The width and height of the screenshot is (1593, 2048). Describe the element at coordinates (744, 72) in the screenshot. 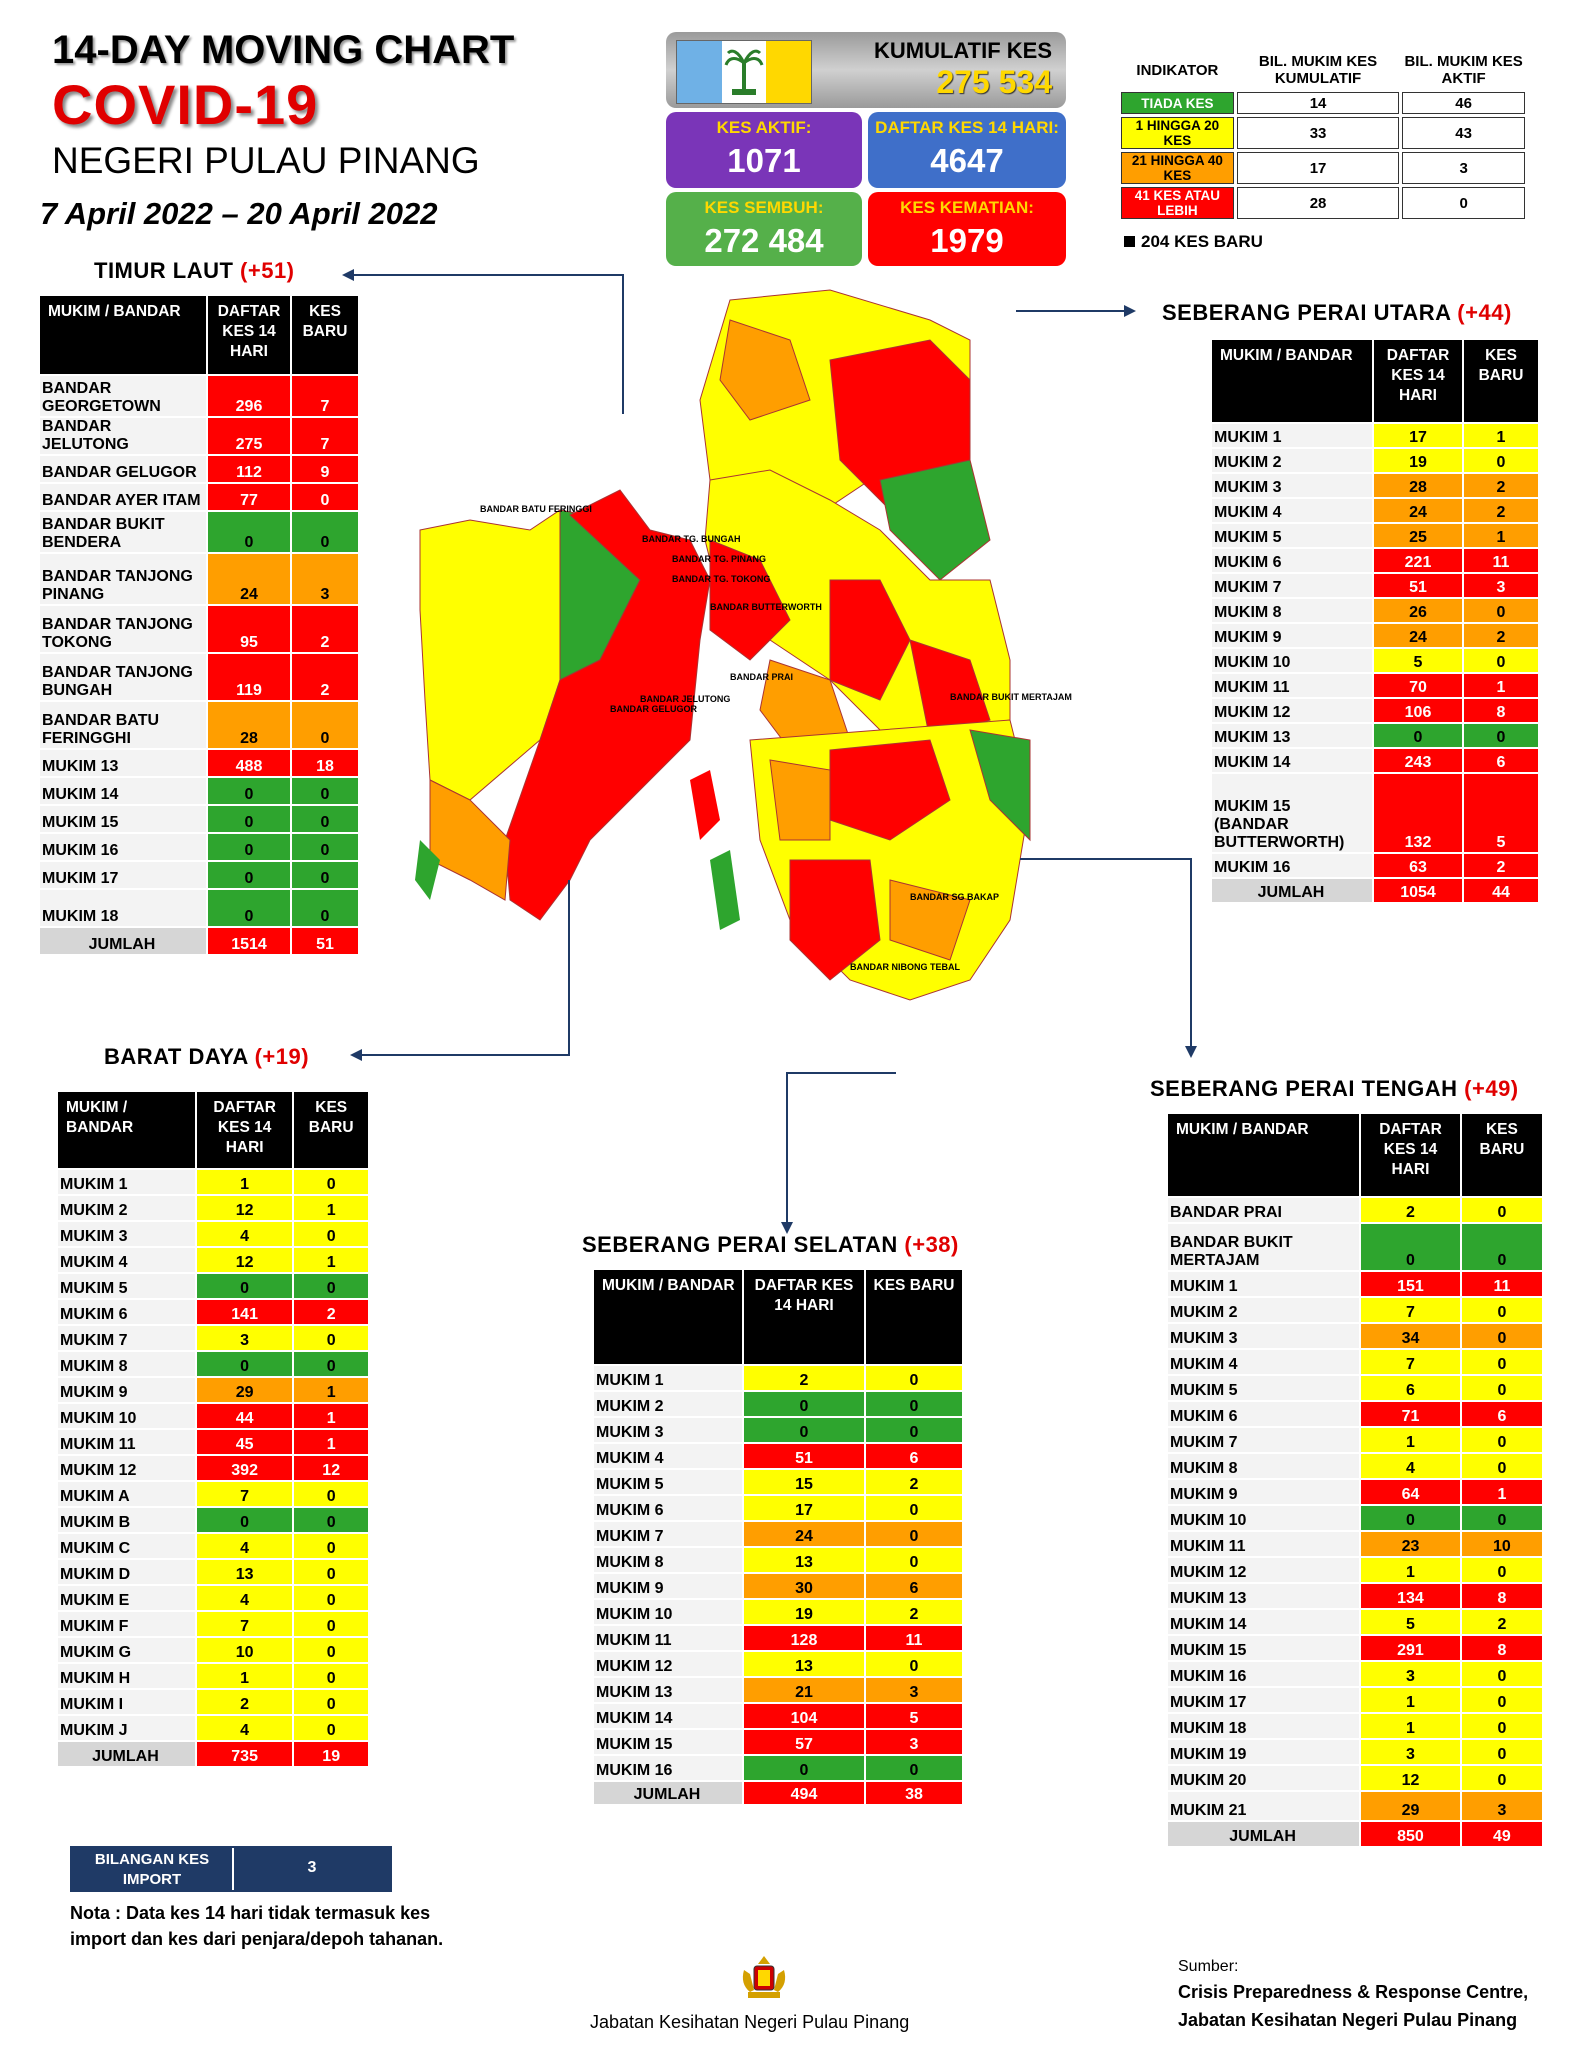

I see `penang-flag-icon` at that location.